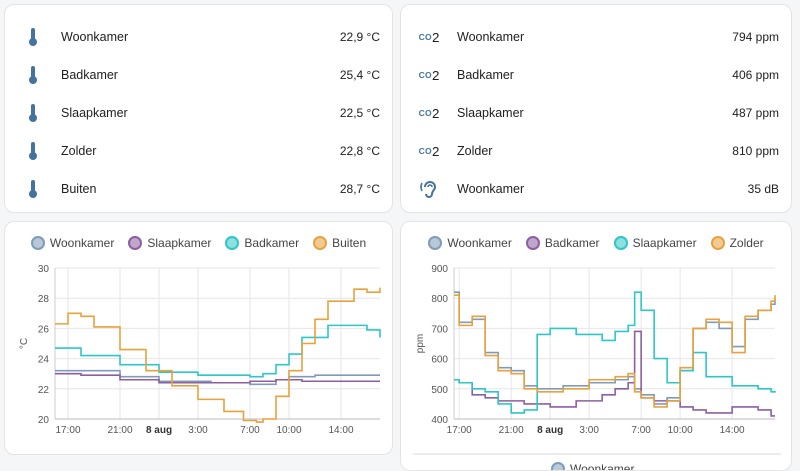  Describe the element at coordinates (44, 329) in the screenshot. I see `y-tick-label: 26` at that location.